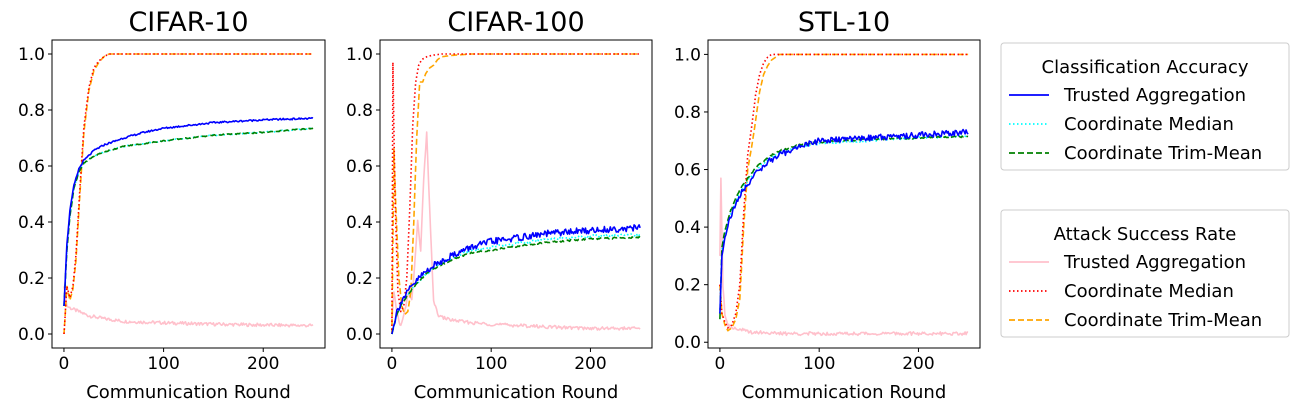 Image resolution: width=1299 pixels, height=411 pixels. I want to click on legend-title: Attack Success Rate, so click(1145, 234).